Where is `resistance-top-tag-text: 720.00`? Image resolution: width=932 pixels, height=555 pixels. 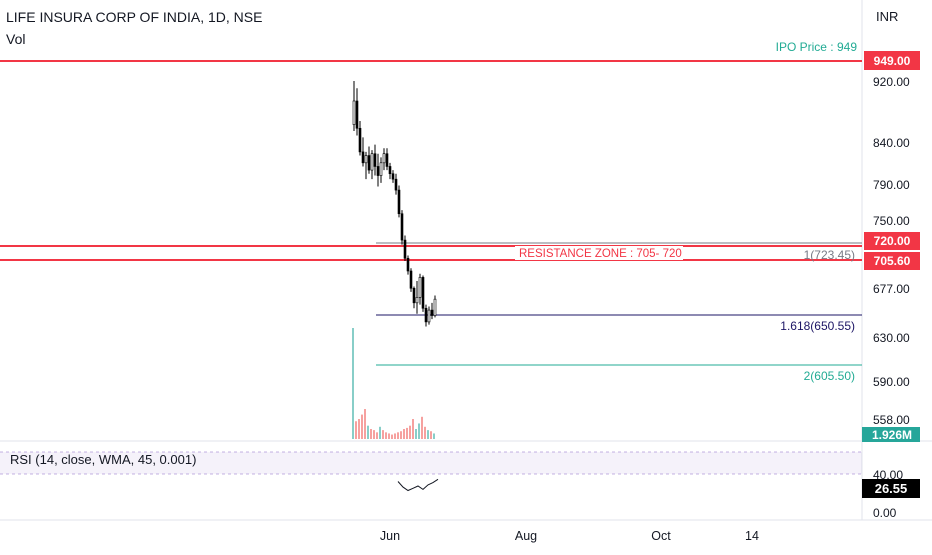 resistance-top-tag-text: 720.00 is located at coordinates (892, 241).